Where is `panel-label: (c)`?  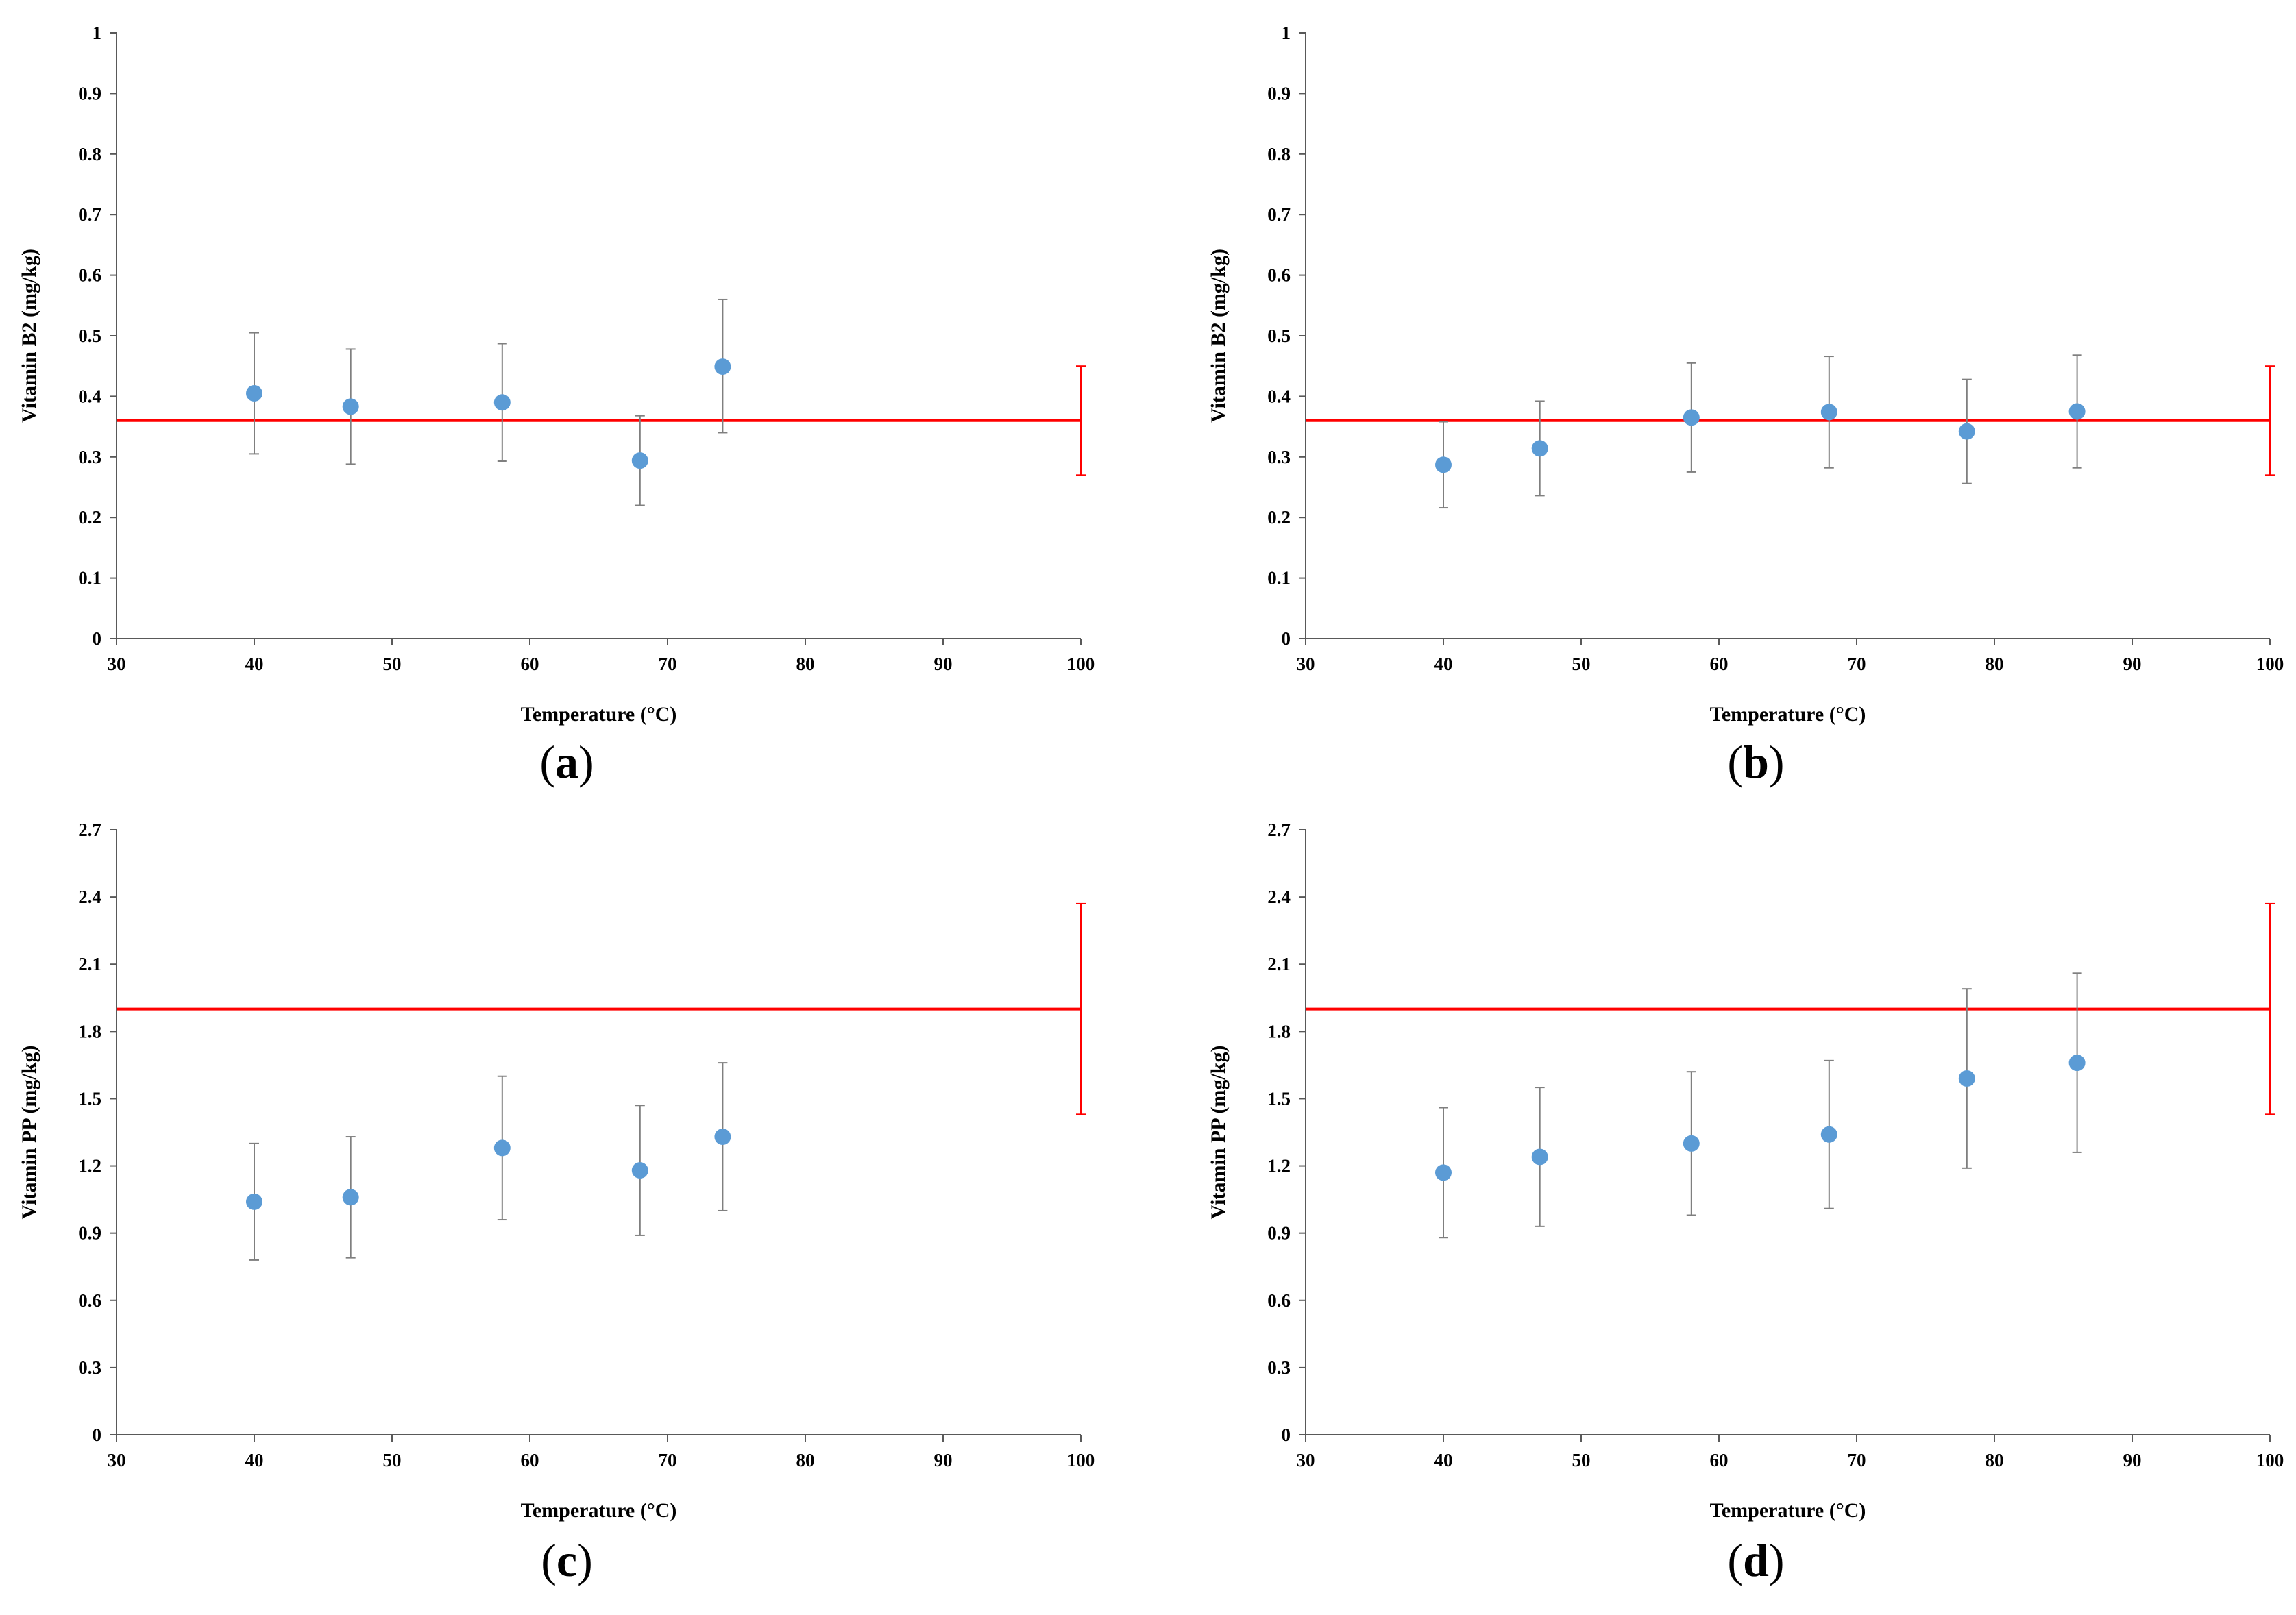 panel-label: (c) is located at coordinates (567, 1560).